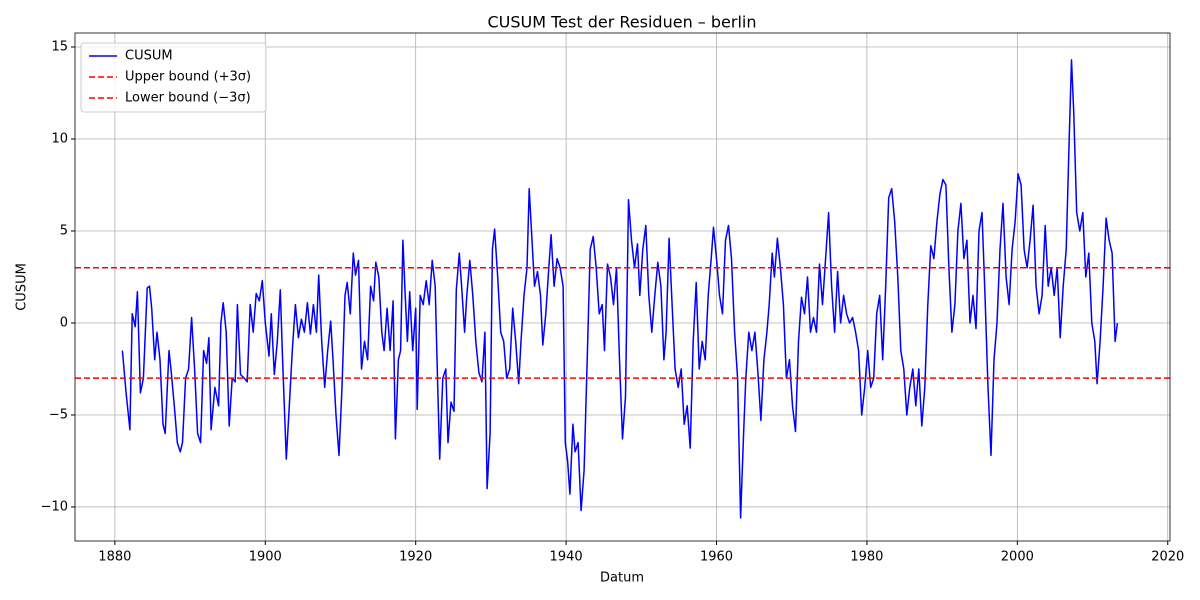  Describe the element at coordinates (265, 557) in the screenshot. I see `x-tick-label: 1900` at that location.